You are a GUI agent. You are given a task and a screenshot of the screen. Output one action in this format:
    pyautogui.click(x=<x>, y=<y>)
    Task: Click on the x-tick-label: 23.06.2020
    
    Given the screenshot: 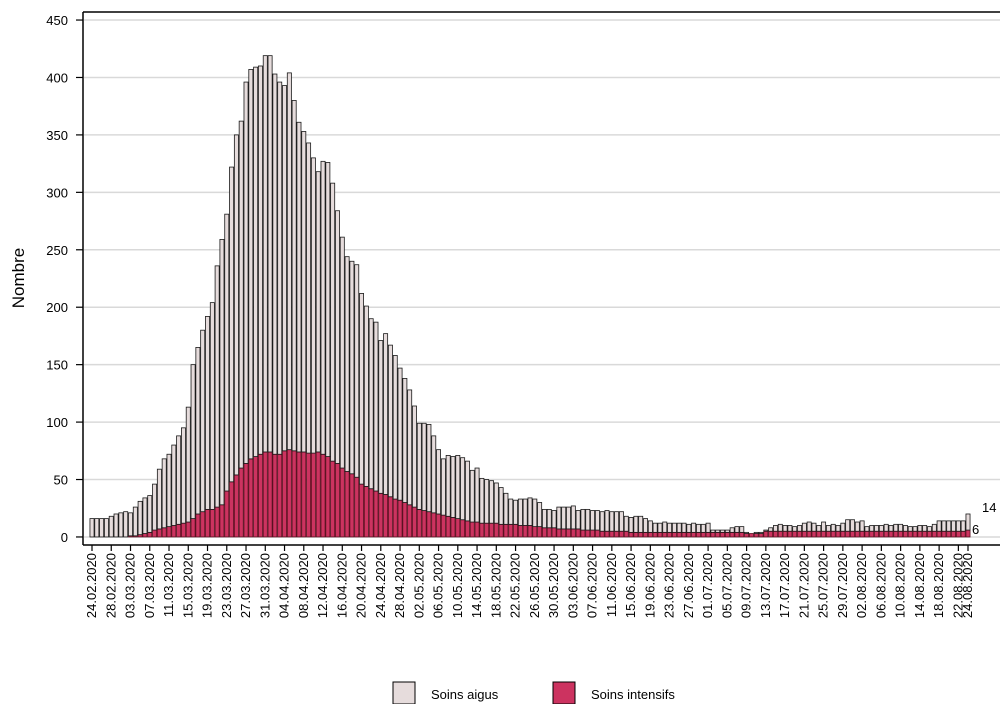 What is the action you would take?
    pyautogui.click(x=669, y=585)
    